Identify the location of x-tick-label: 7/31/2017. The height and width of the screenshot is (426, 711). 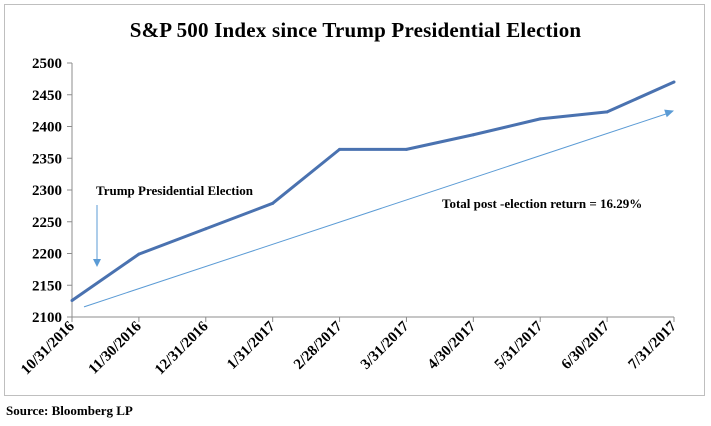
(652, 345).